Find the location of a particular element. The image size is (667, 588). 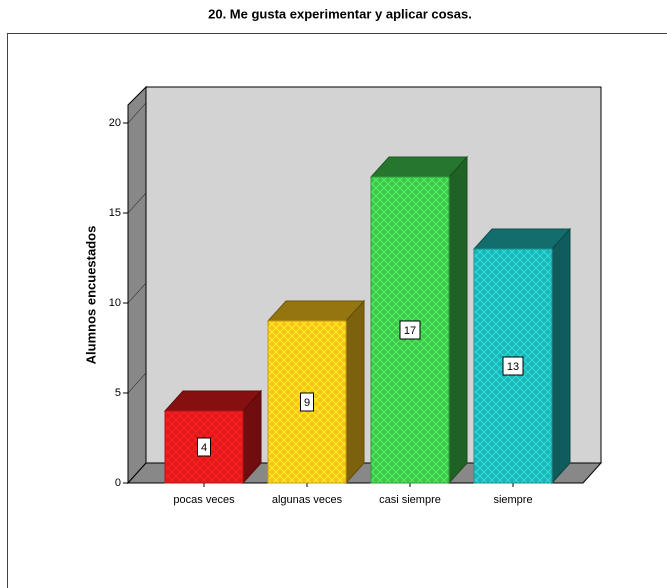

value-label: 17 is located at coordinates (410, 331).